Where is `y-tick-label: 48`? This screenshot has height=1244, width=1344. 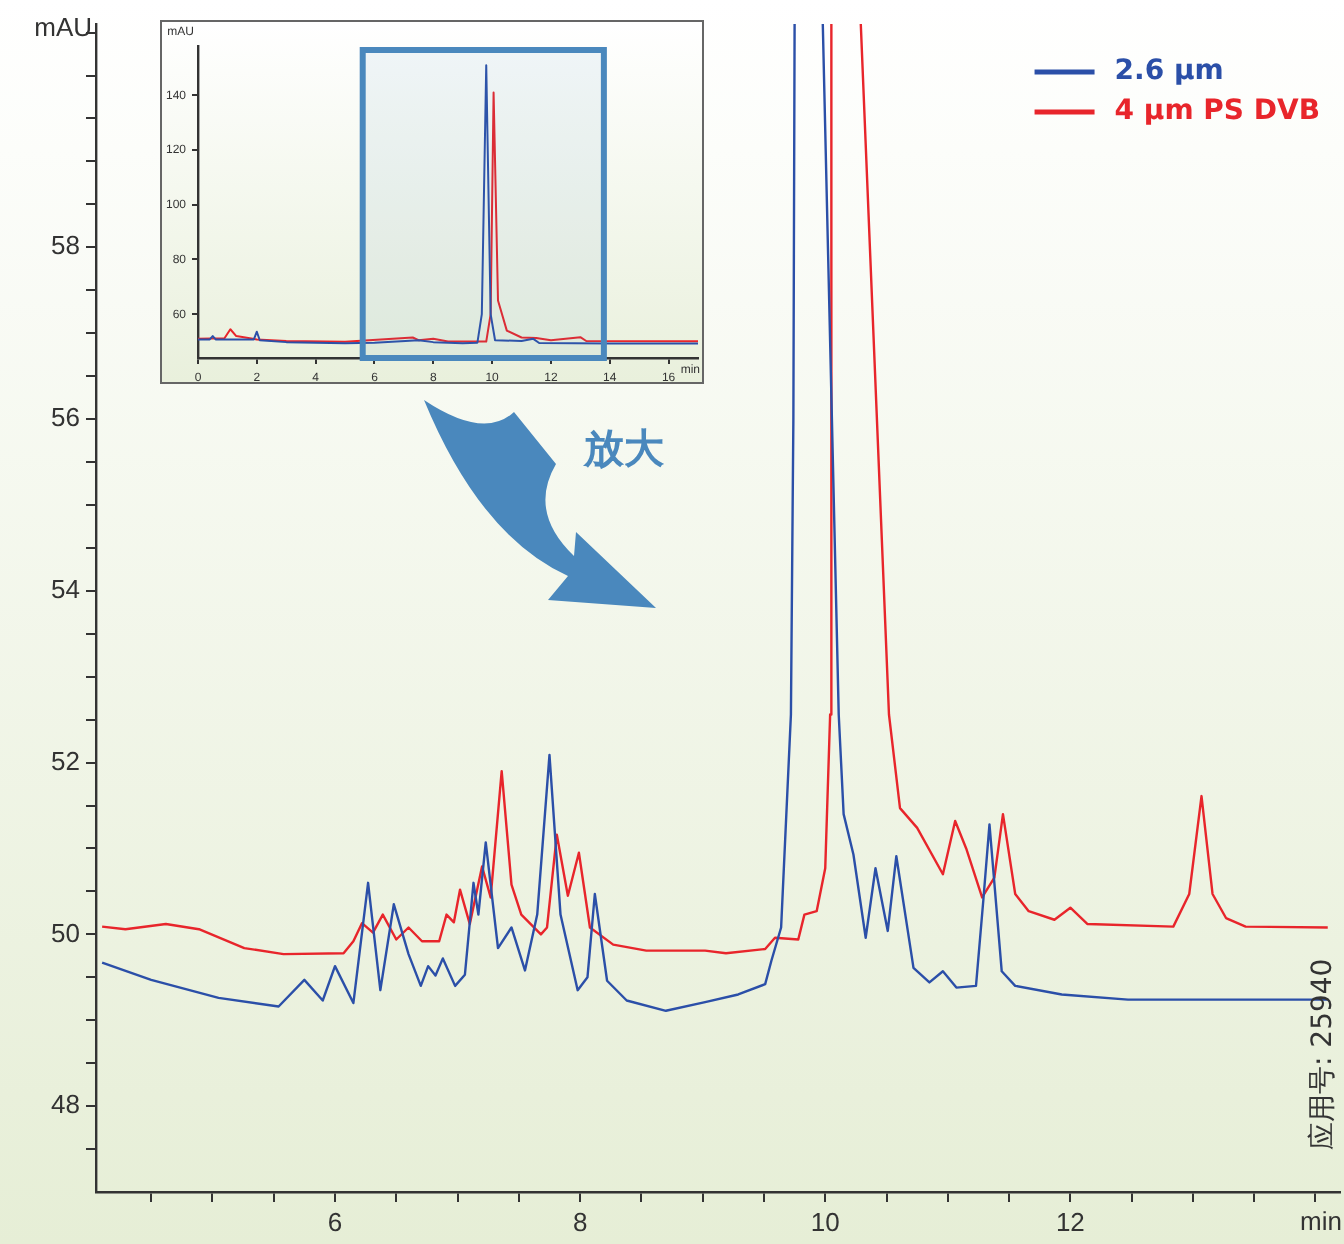 y-tick-label: 48 is located at coordinates (65, 1104).